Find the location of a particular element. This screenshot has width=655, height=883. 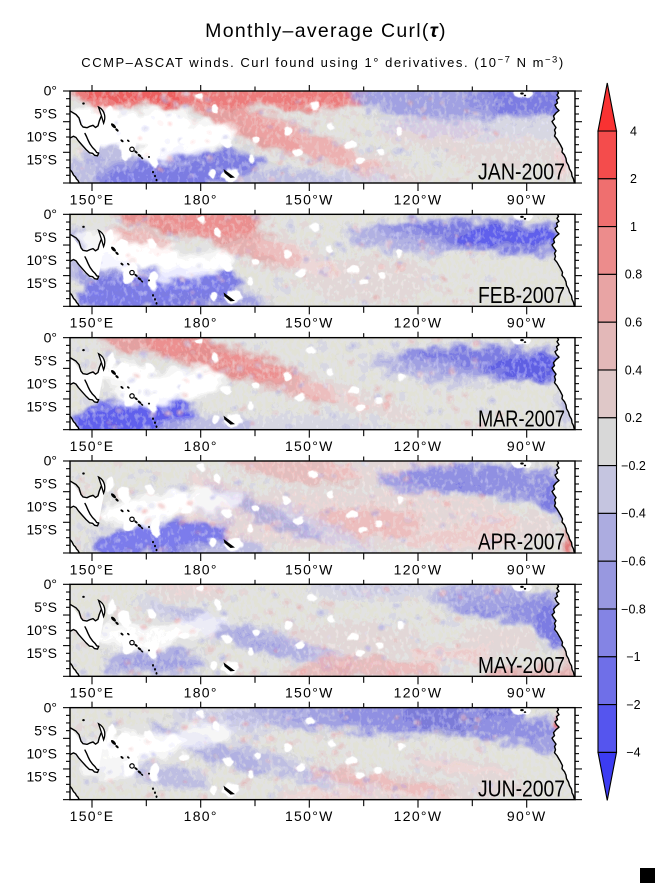

svg-text: −2 is located at coordinates (633, 705).